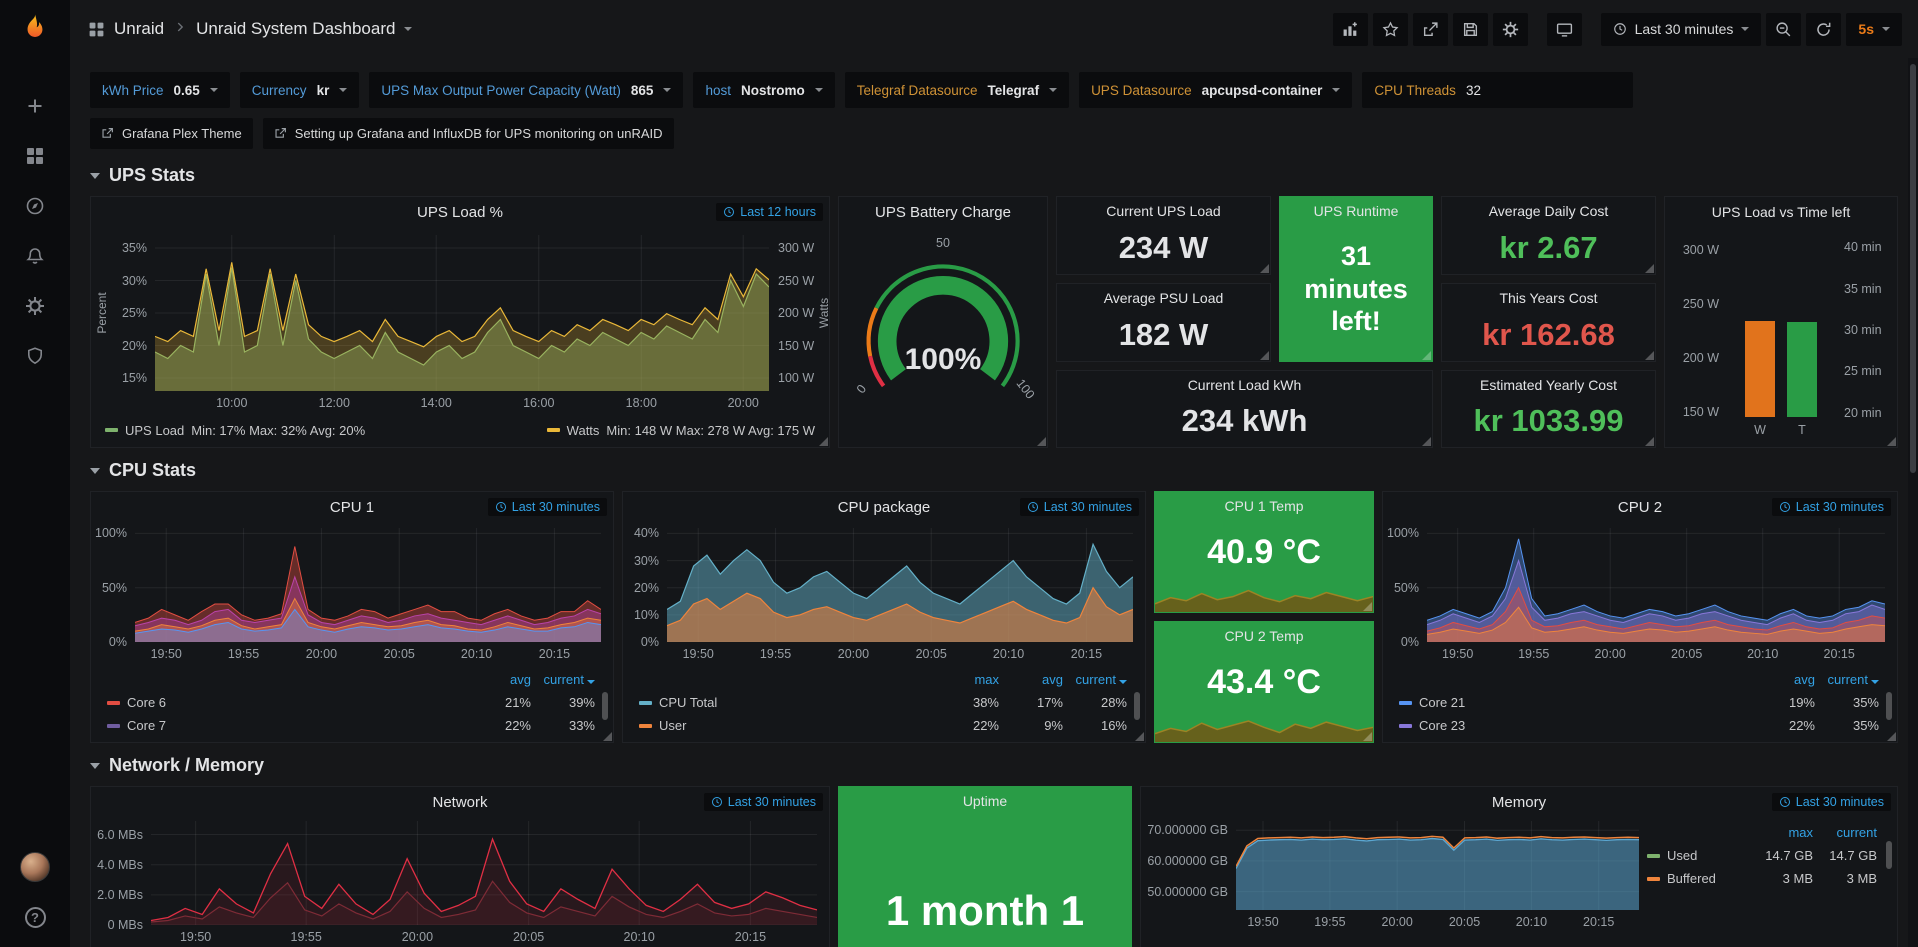 The height and width of the screenshot is (947, 1918). I want to click on page-scrollbar, so click(1913, 502).